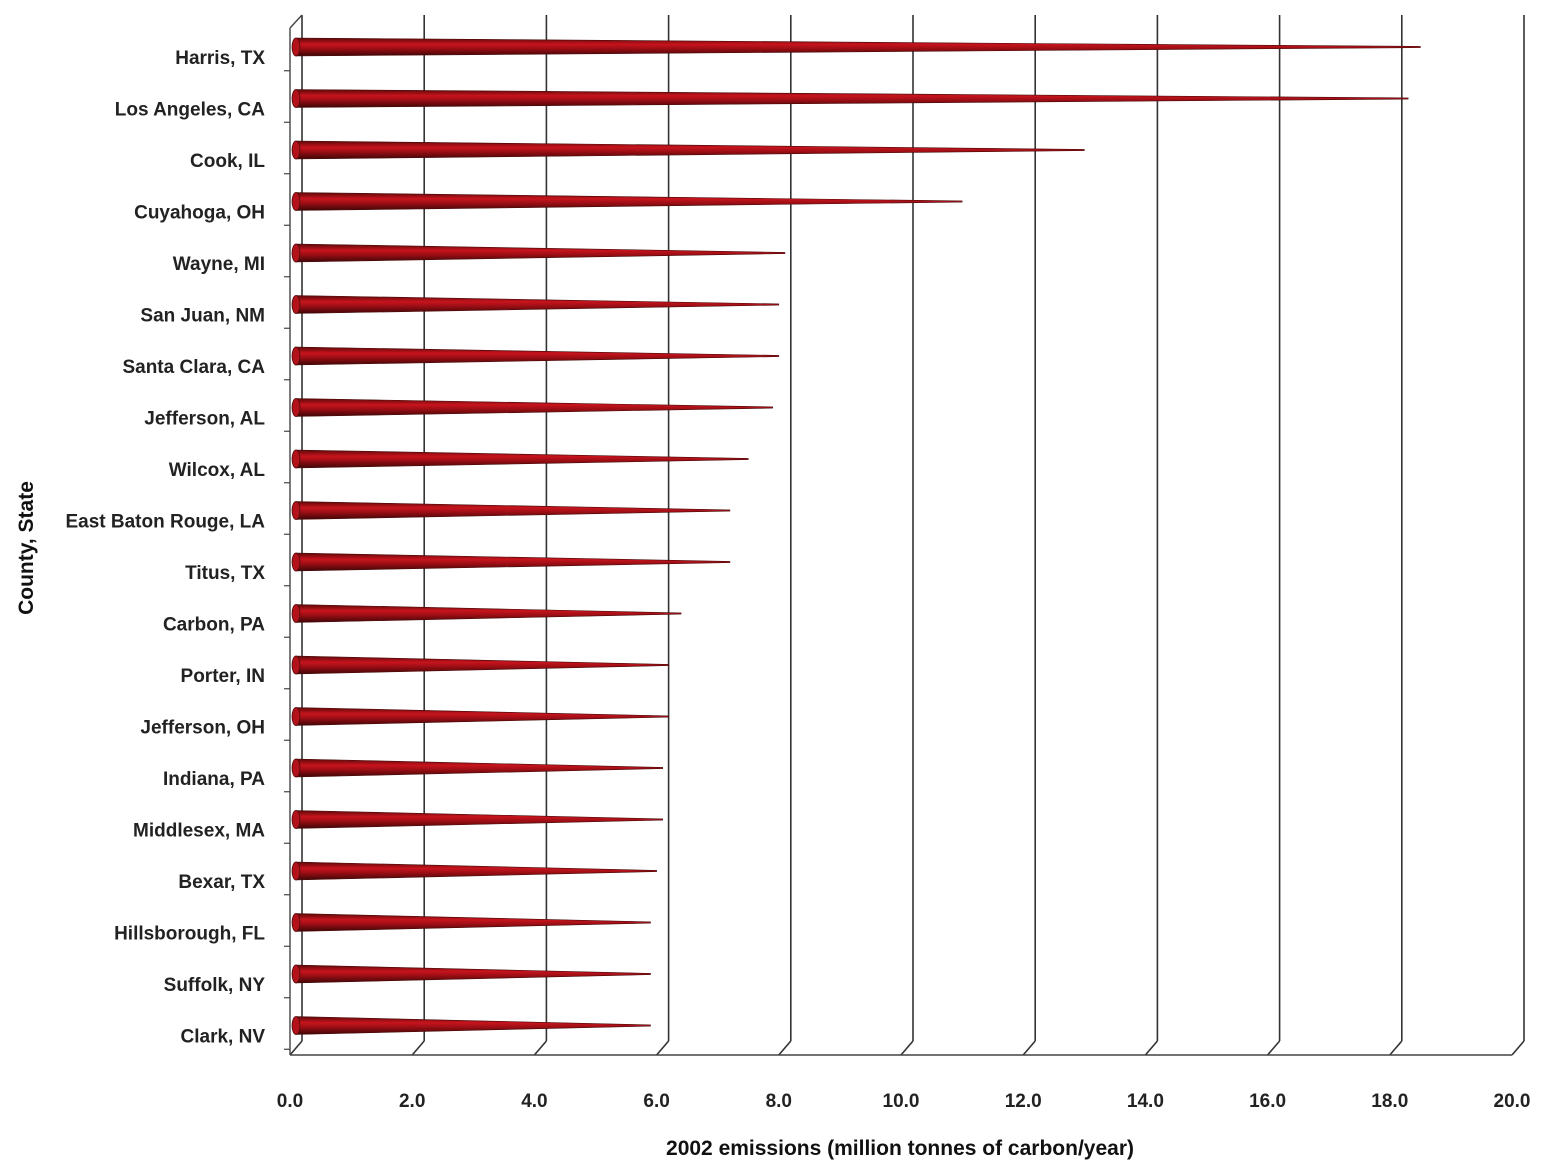 Image resolution: width=1541 pixels, height=1164 pixels. Describe the element at coordinates (165, 522) in the screenshot. I see `category-label: East Baton Rouge, LA` at that location.